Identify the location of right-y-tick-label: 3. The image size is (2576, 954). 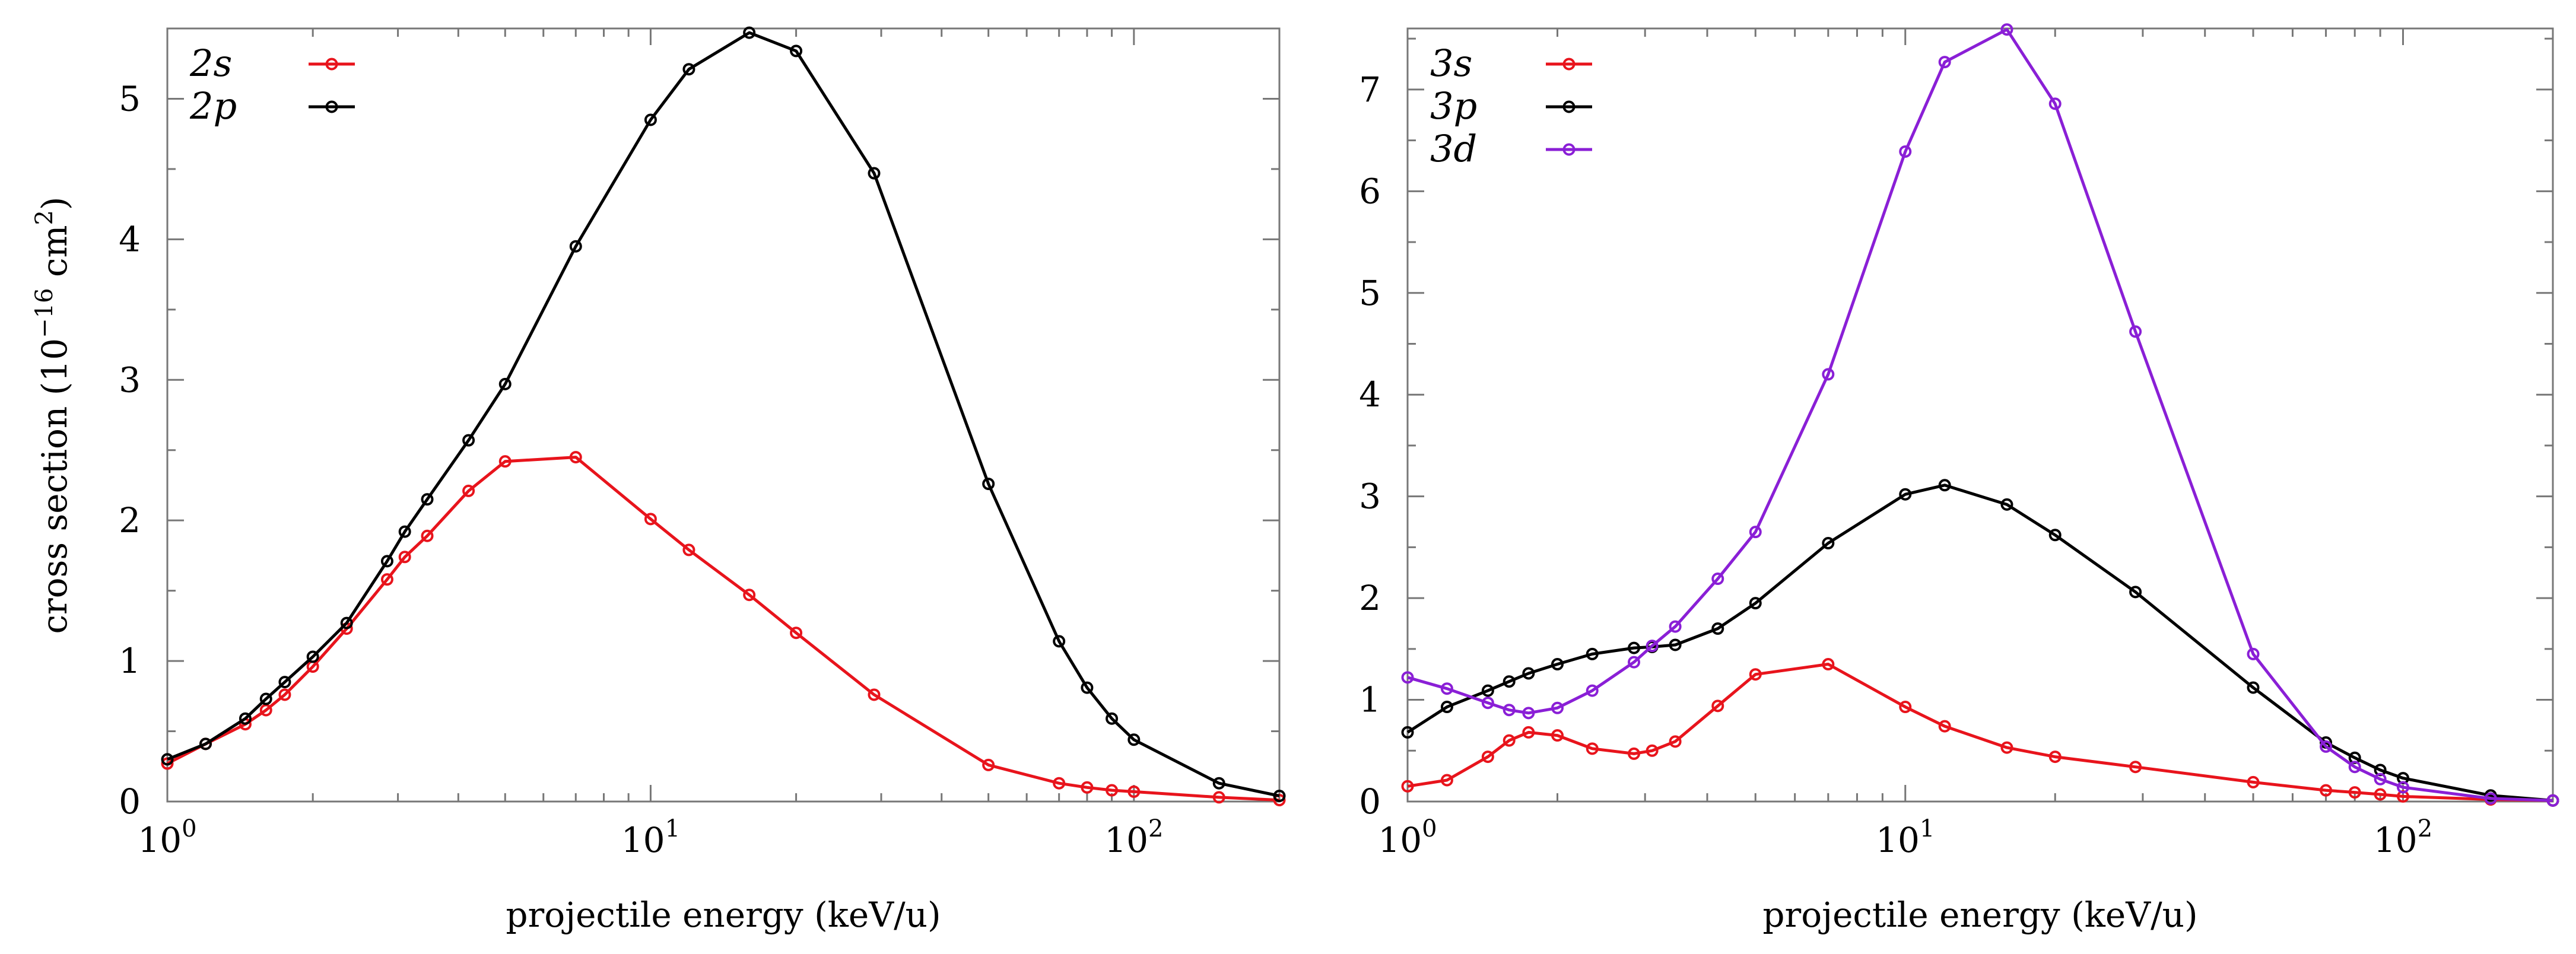
(1370, 497).